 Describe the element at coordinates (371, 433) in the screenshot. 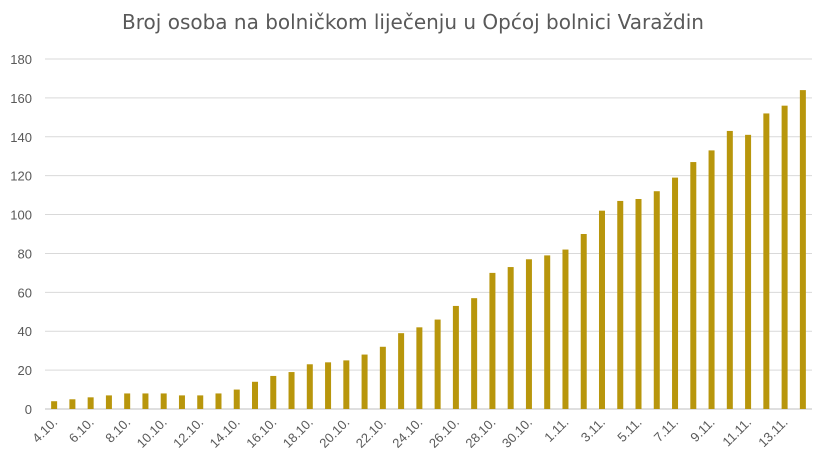

I see `x-tick-label: 22.10.` at that location.